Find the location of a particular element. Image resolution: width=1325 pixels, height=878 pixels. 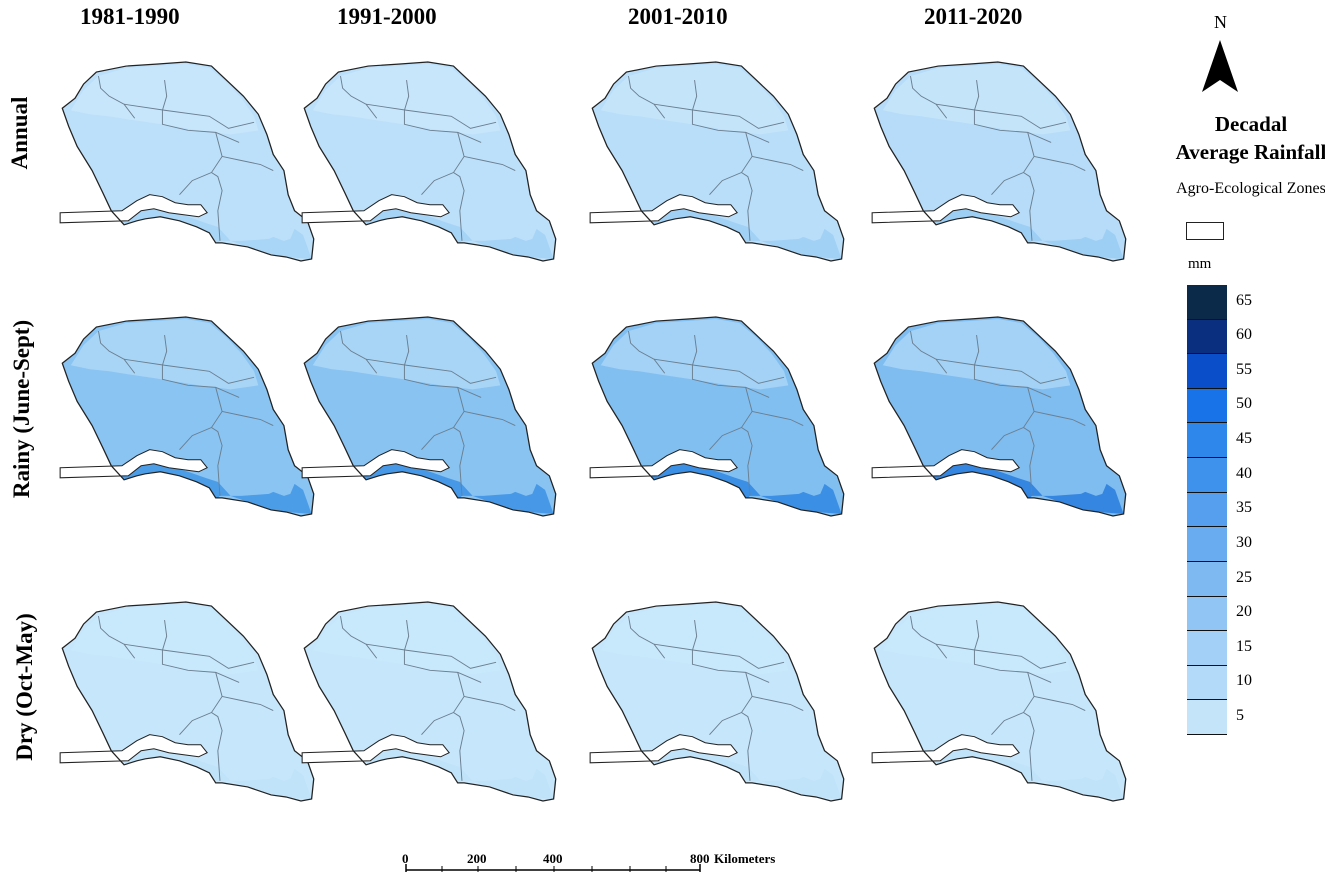

scale-unit: Kilometers is located at coordinates (745, 858).